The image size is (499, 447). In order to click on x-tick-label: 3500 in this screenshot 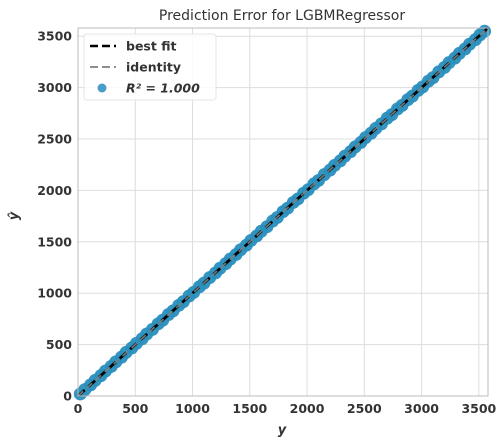, I will do `click(478, 408)`.